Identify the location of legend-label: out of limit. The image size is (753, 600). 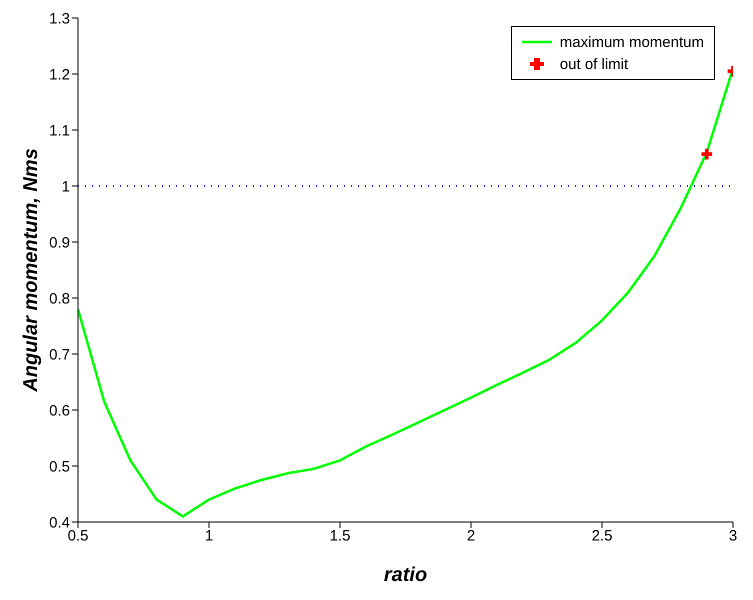
(594, 64).